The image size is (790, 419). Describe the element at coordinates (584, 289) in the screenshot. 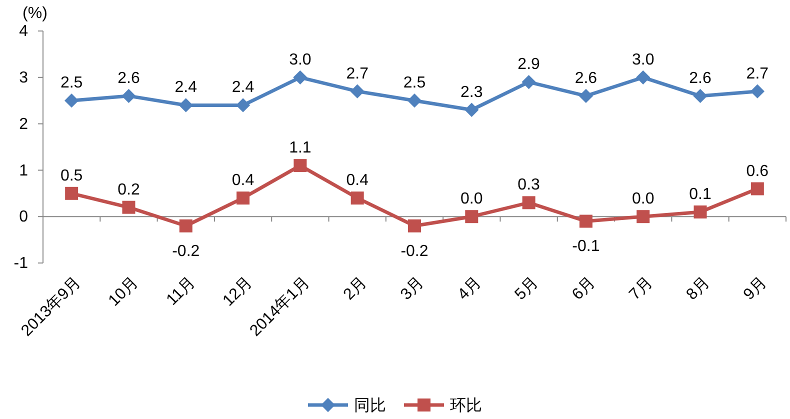

I see `x-tick-label: 6月` at that location.